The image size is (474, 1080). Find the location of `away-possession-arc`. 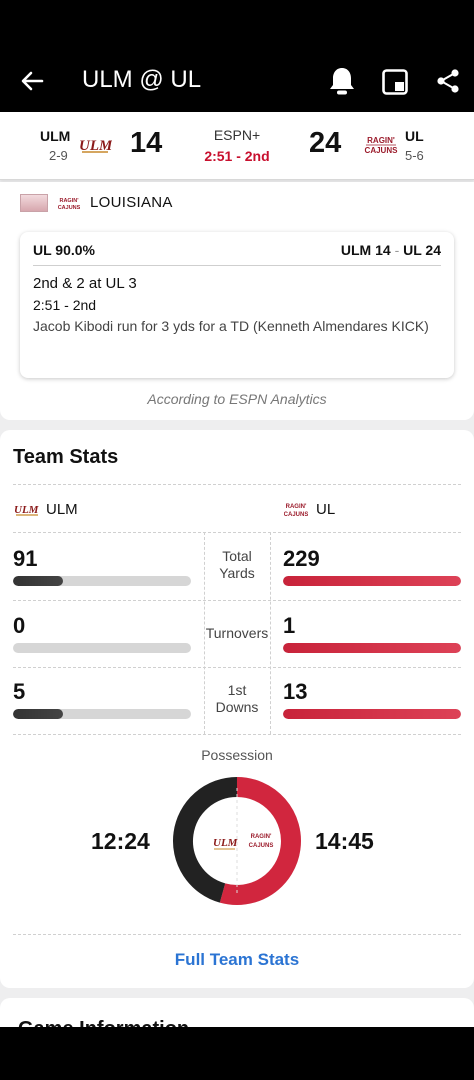

away-possession-arc is located at coordinates (205, 840).